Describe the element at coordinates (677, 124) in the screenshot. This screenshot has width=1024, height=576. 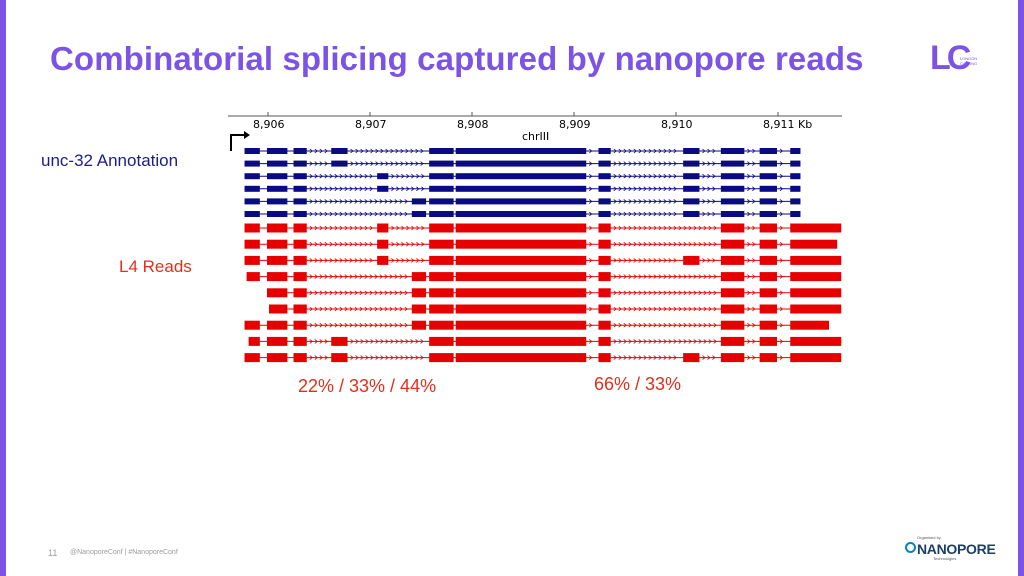
I see `axis-tick-label: 8,910` at that location.